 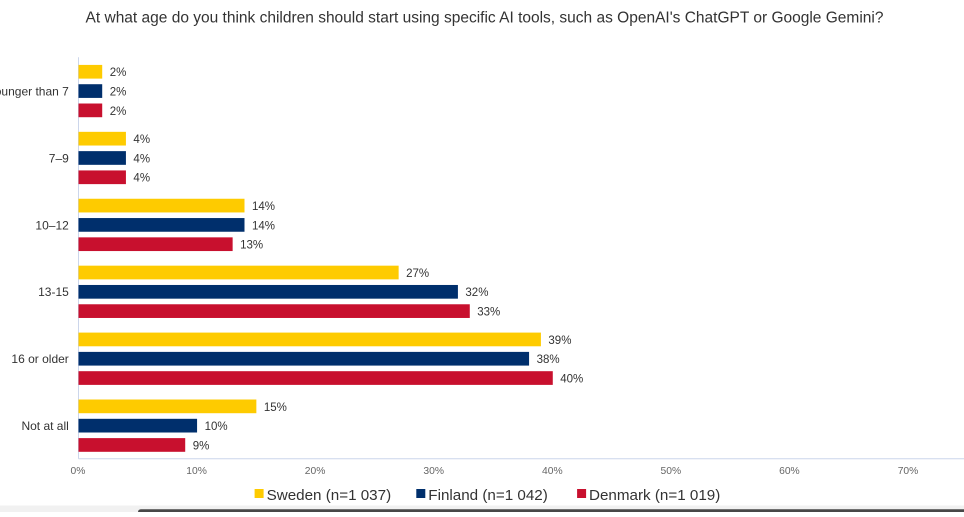 What do you see at coordinates (315, 471) in the screenshot?
I see `svg-text: 20%` at bounding box center [315, 471].